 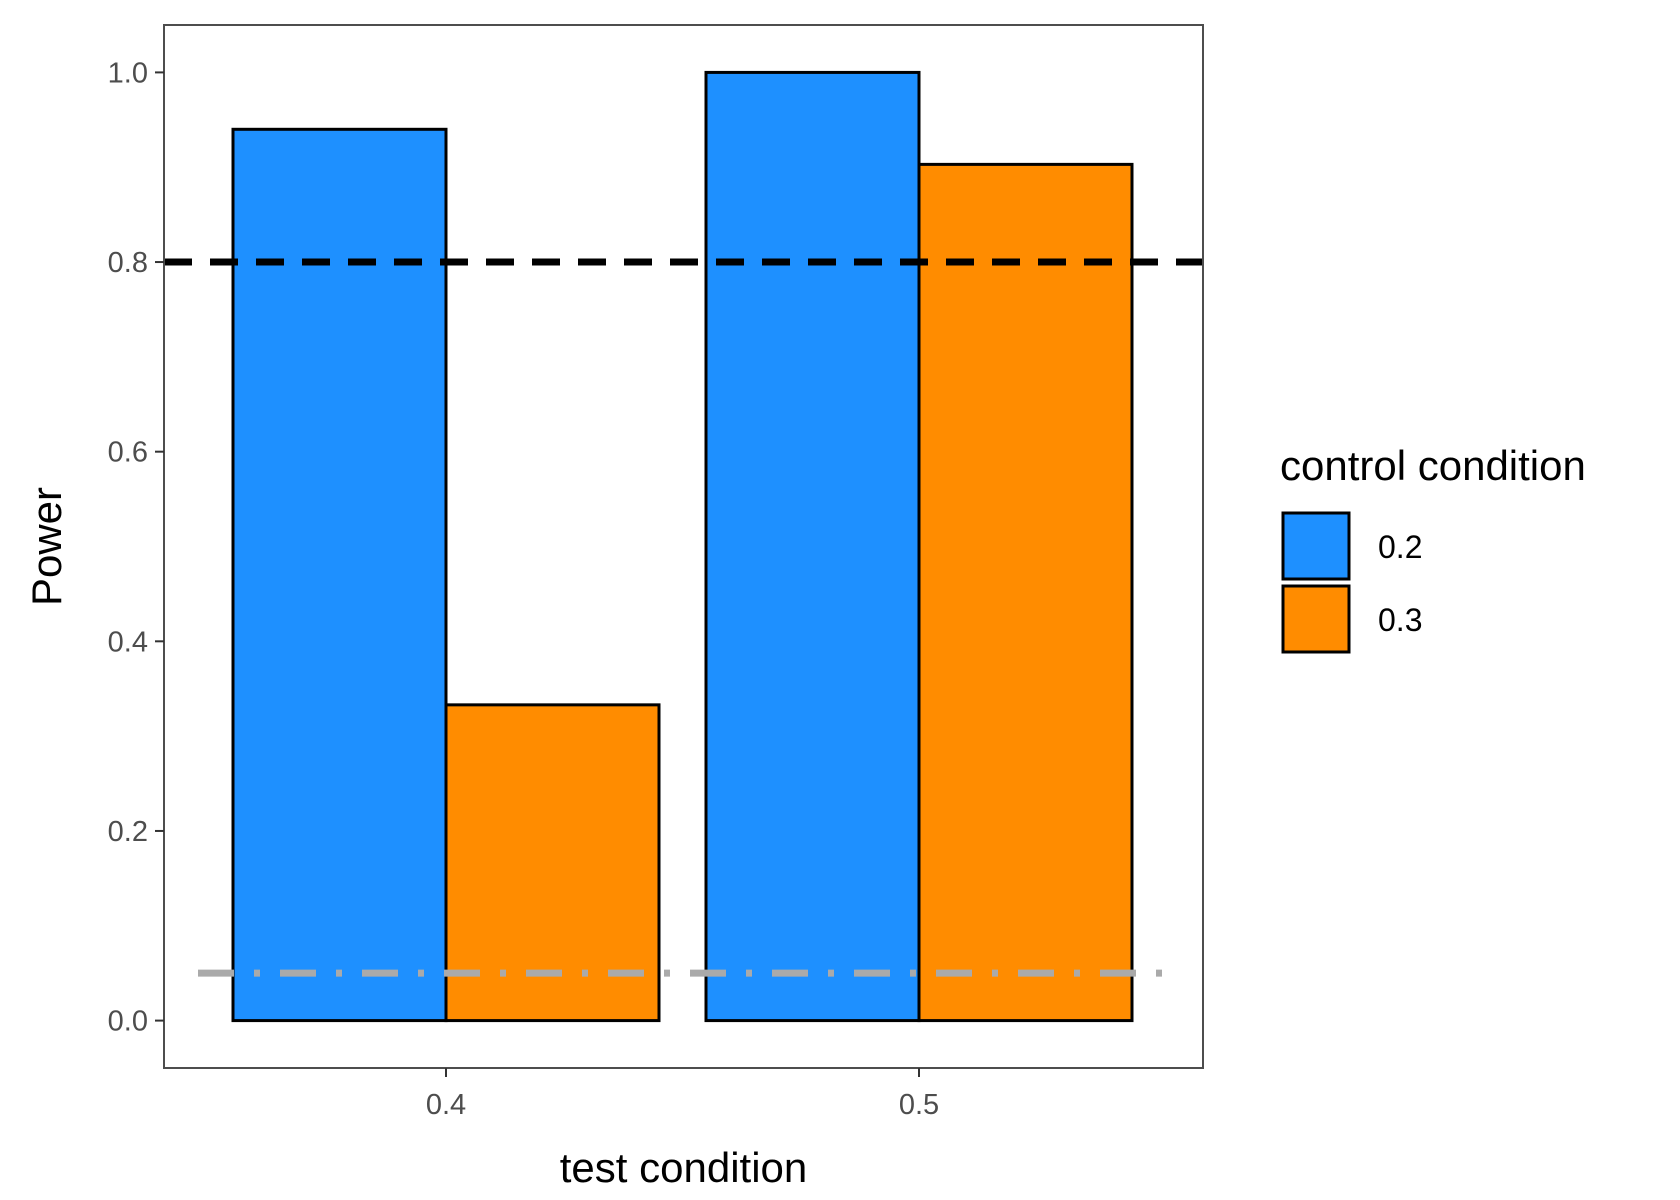 I want to click on bar-0.5-0.3, so click(x=1025, y=592).